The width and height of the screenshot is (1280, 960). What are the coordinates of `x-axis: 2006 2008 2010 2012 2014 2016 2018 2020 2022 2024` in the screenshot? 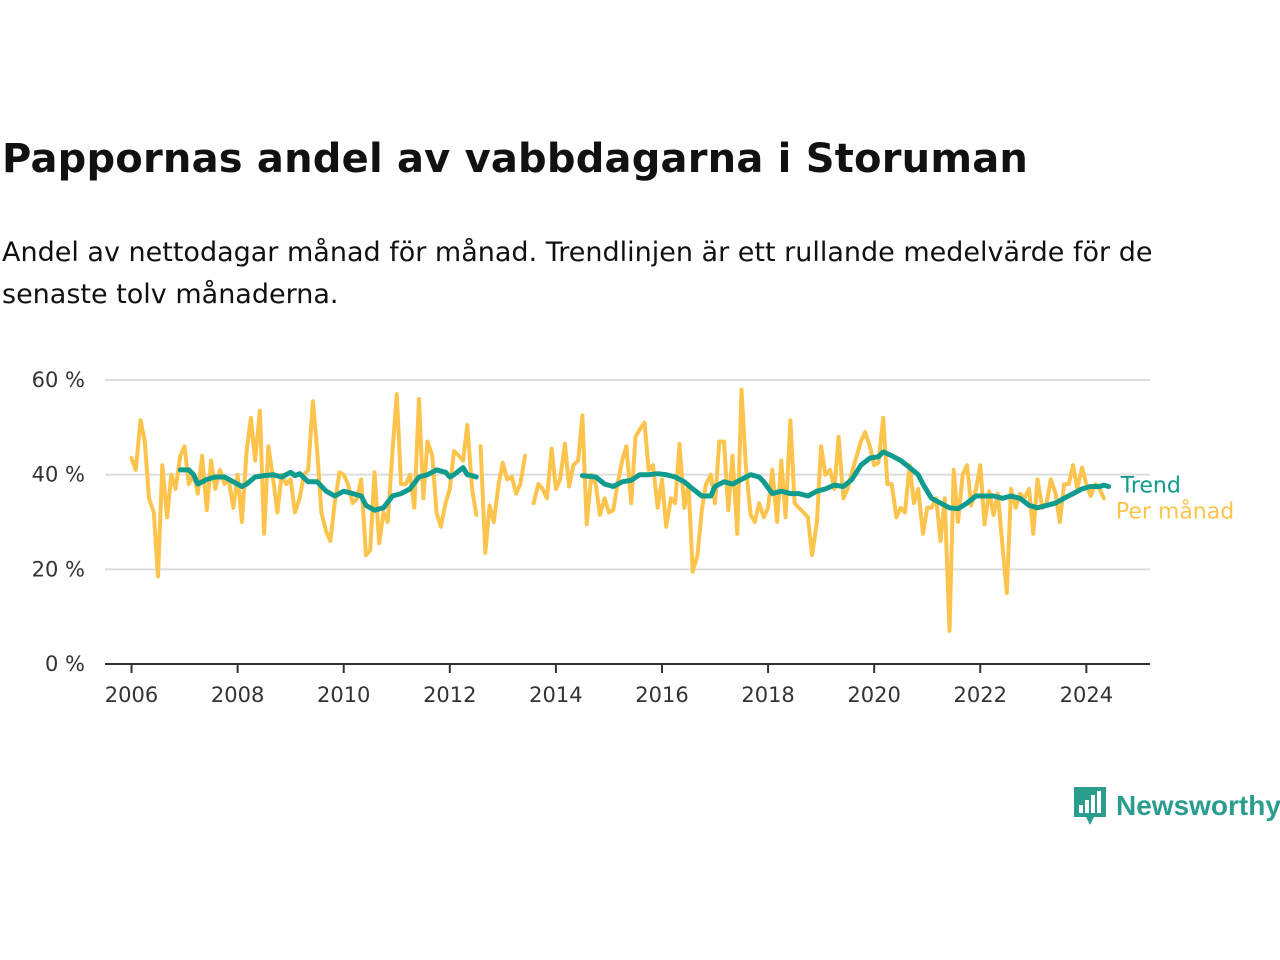 It's located at (627, 685).